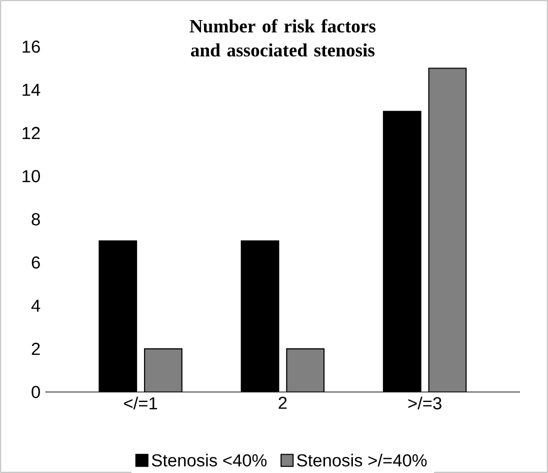  I want to click on x-tick-label: >/=3, so click(425, 403).